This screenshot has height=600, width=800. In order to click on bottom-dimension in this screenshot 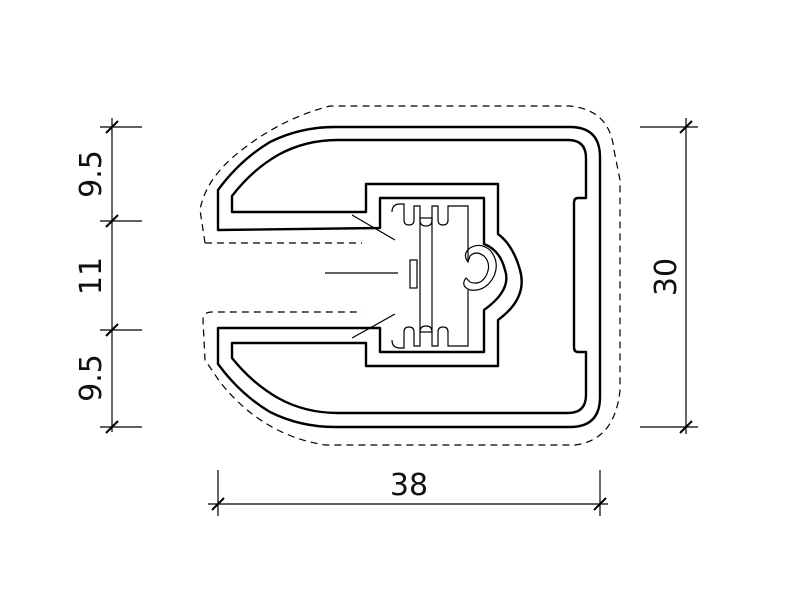, I will do `click(408, 493)`.